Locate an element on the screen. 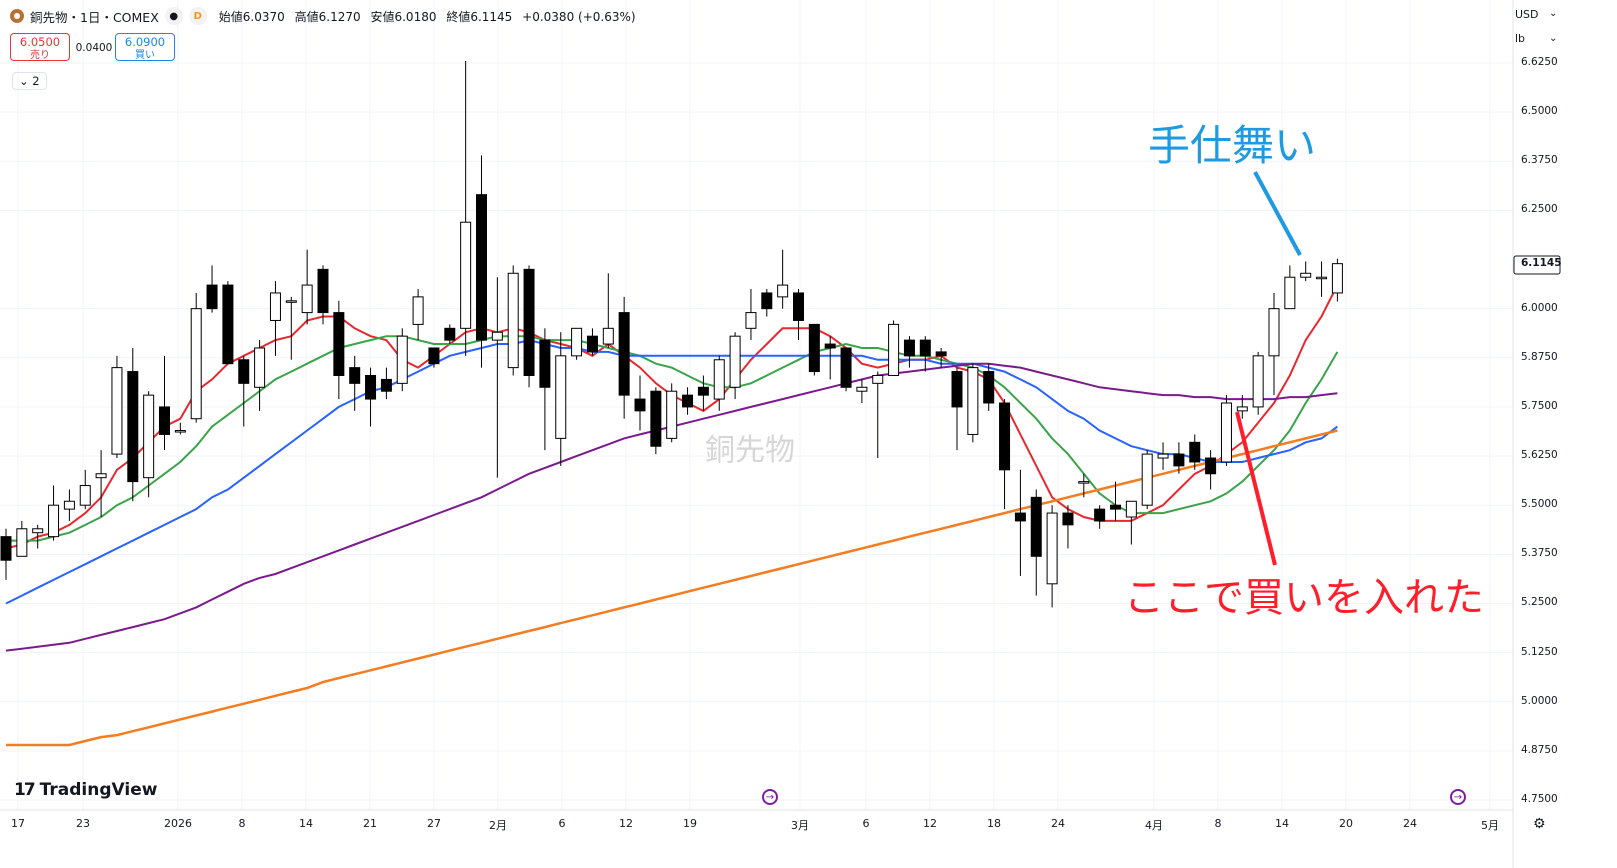  price-tick-label: 6.6250 is located at coordinates (1539, 62).